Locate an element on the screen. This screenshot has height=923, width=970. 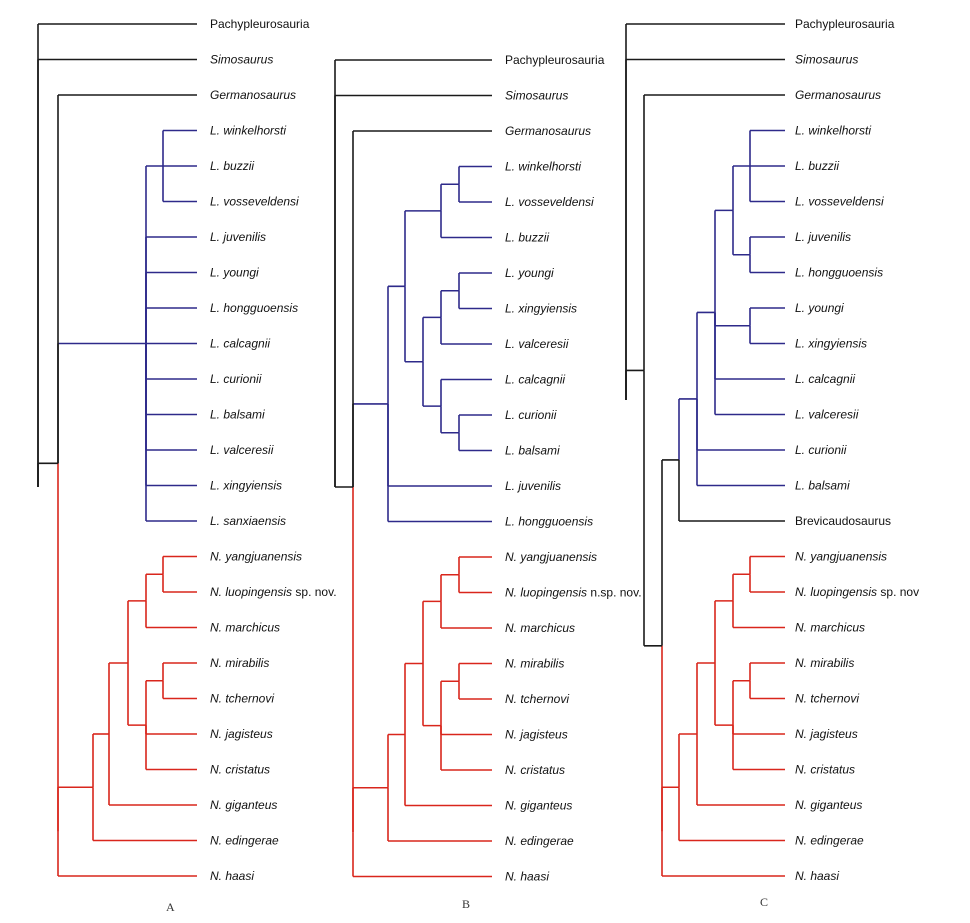
taxon-label: N. luopingensis sp. nov. is located at coordinates (273, 592).